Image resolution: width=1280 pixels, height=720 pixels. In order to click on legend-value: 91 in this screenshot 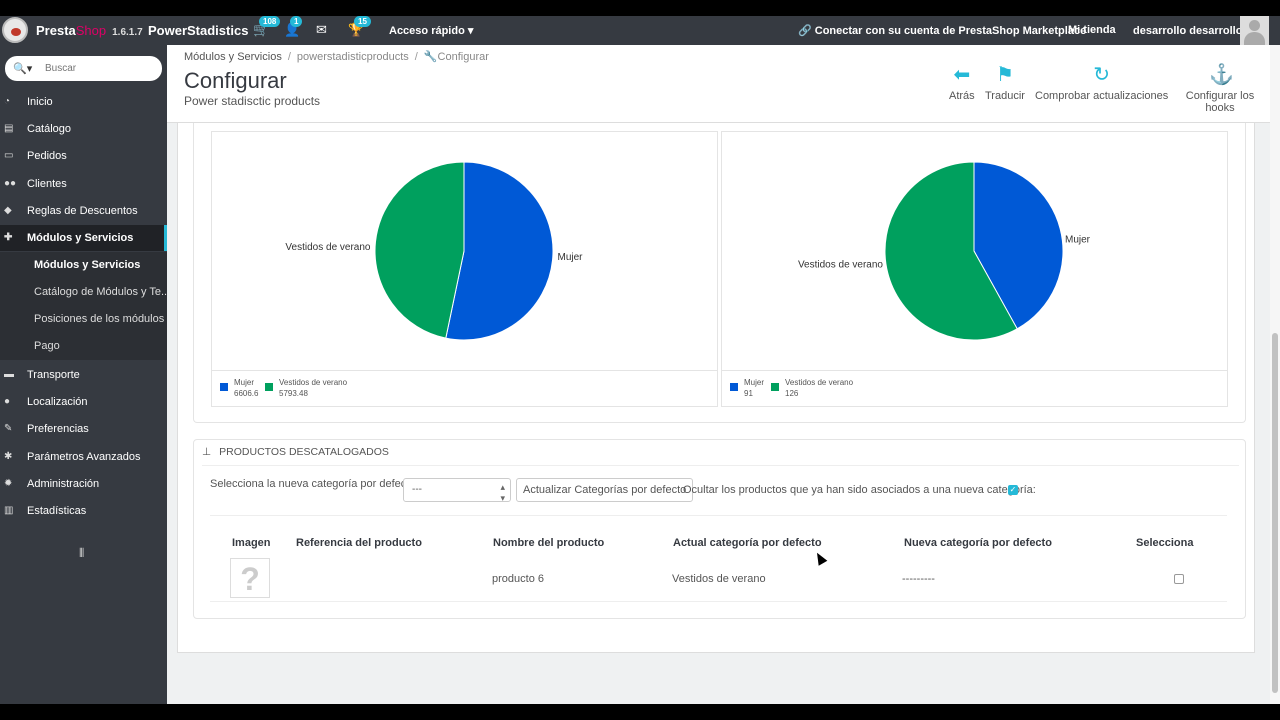, I will do `click(748, 393)`.